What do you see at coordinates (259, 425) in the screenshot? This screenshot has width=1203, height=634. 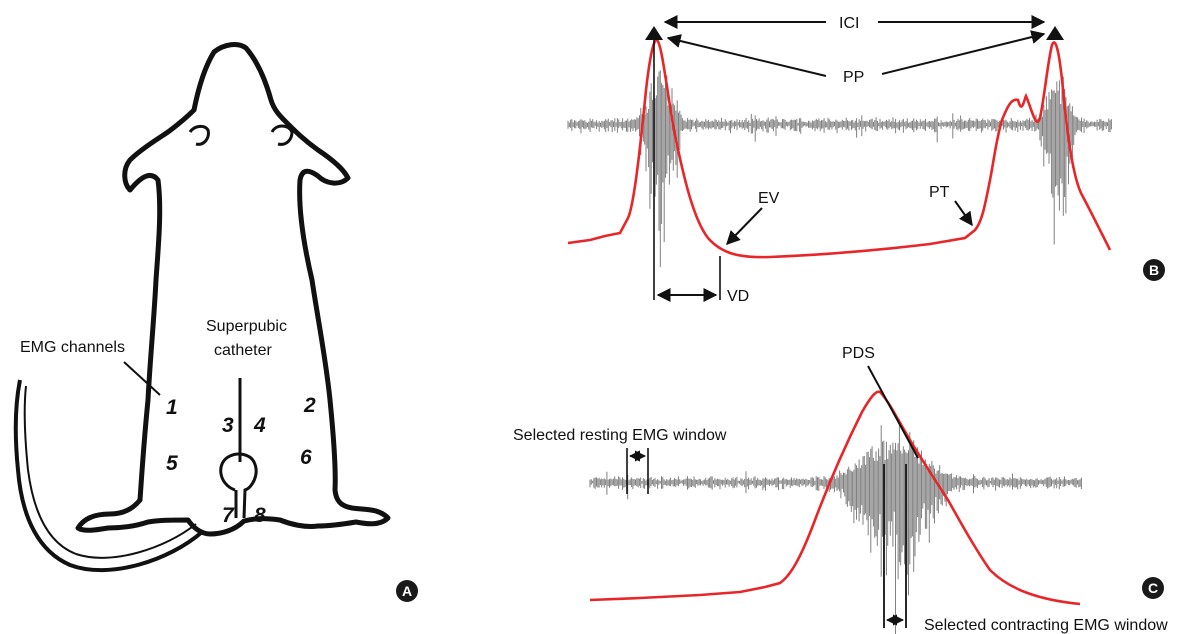 I see `channel-4: 4` at bounding box center [259, 425].